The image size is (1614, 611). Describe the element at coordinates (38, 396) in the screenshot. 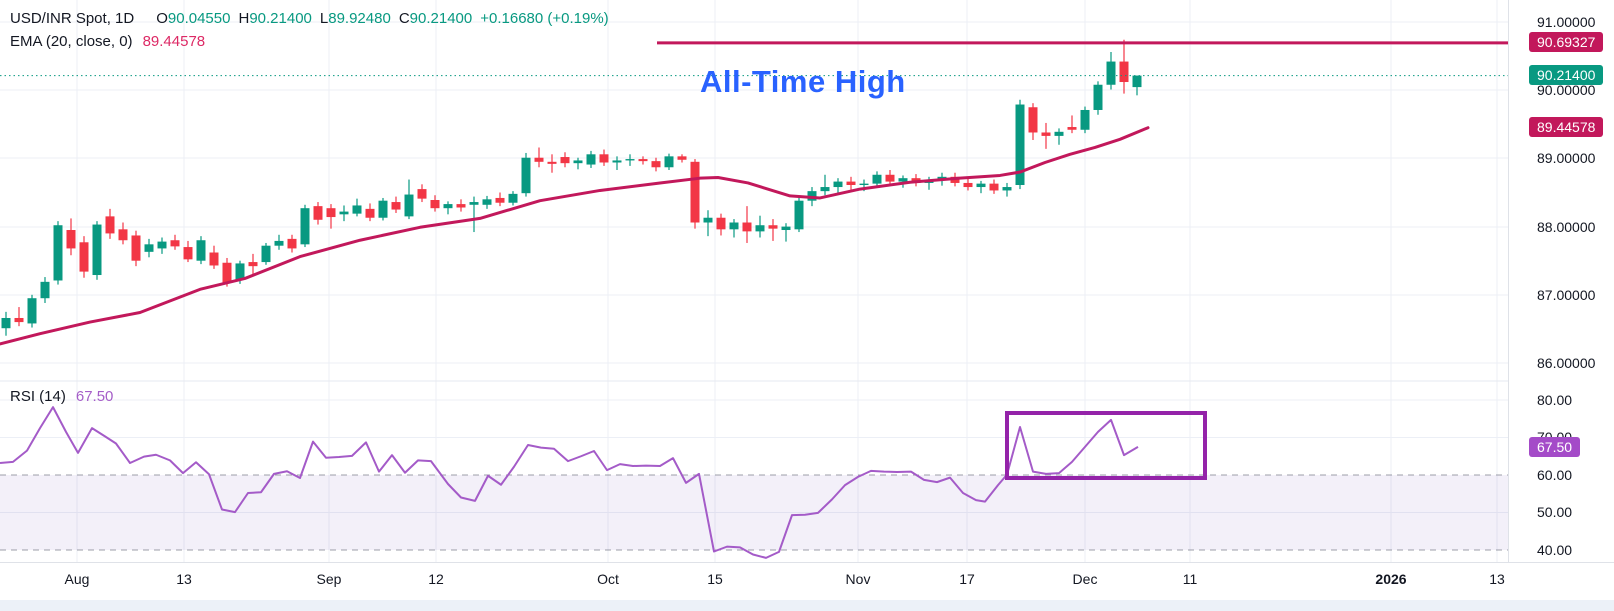

I see `rsi-label: RSI (14)` at that location.